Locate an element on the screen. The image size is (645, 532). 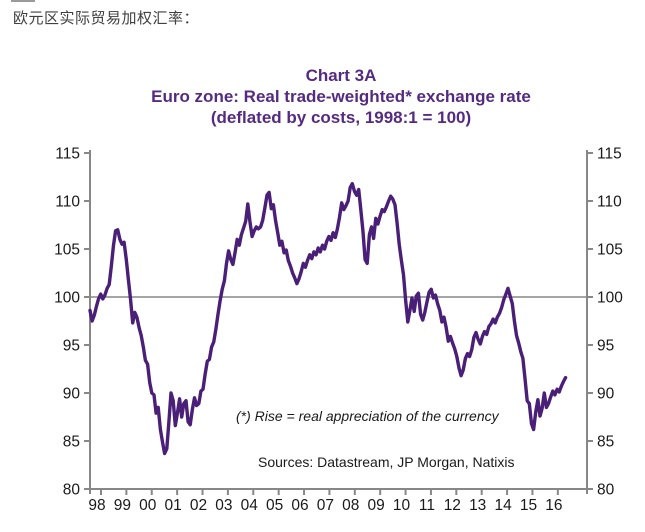
y-tick-label-left: 90 is located at coordinates (72, 394).